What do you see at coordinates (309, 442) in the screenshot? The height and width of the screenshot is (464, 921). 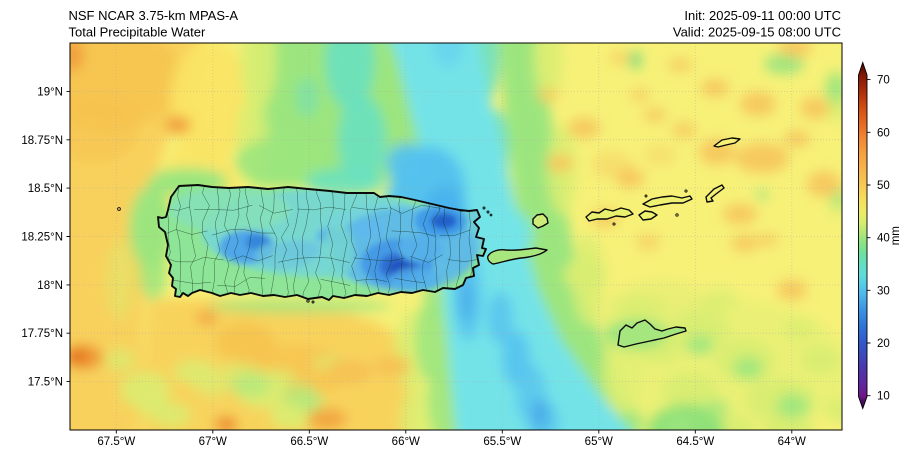 I see `svg-text: 66.5°W` at bounding box center [309, 442].